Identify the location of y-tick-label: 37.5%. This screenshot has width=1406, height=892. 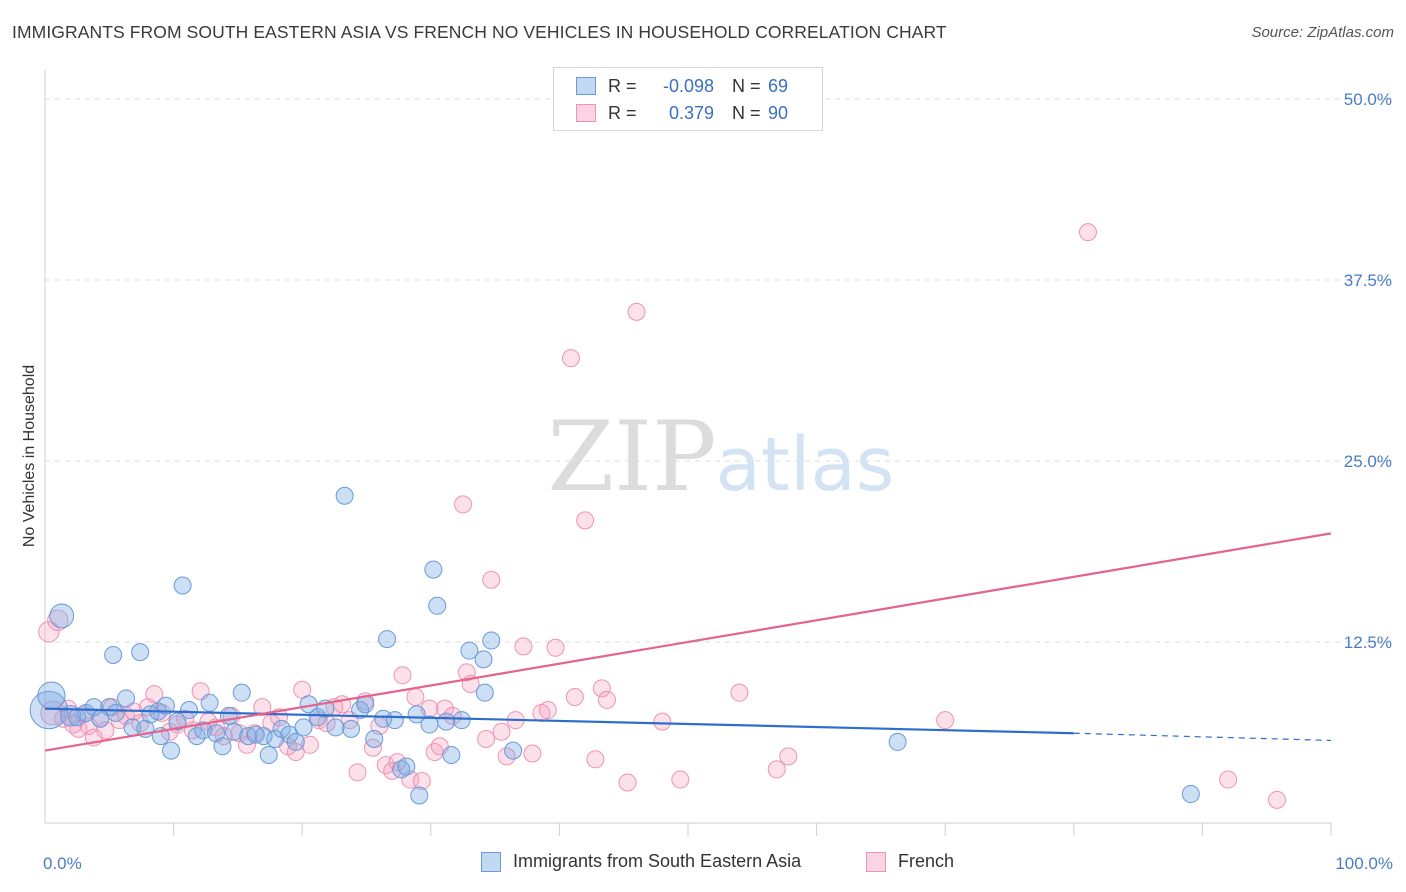
(1368, 280).